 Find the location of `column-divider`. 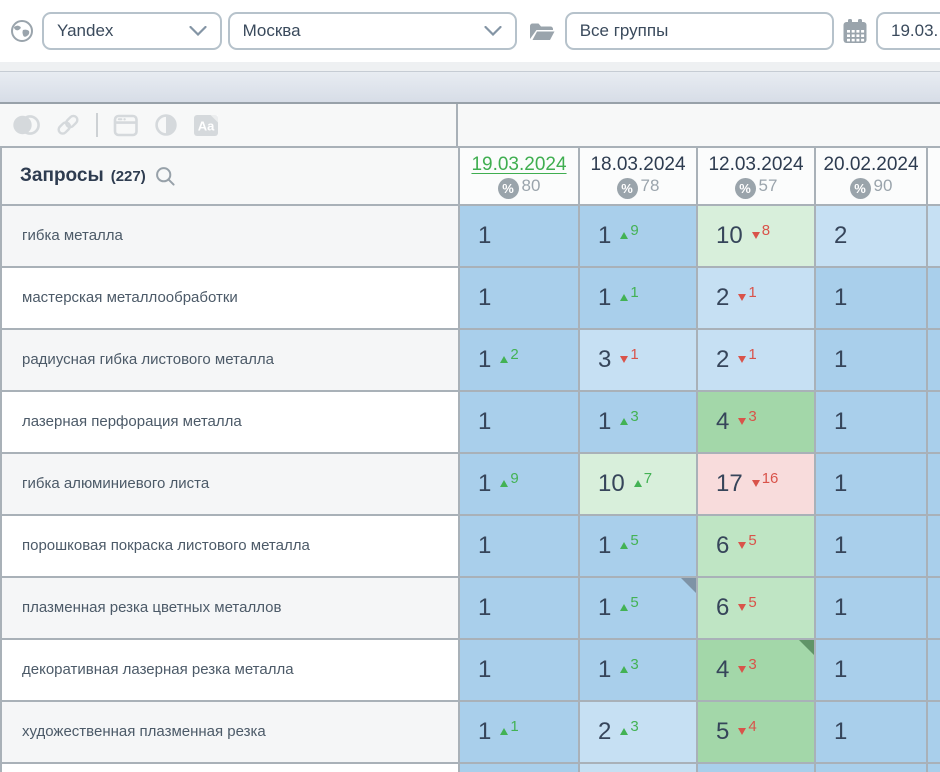

column-divider is located at coordinates (457, 125).